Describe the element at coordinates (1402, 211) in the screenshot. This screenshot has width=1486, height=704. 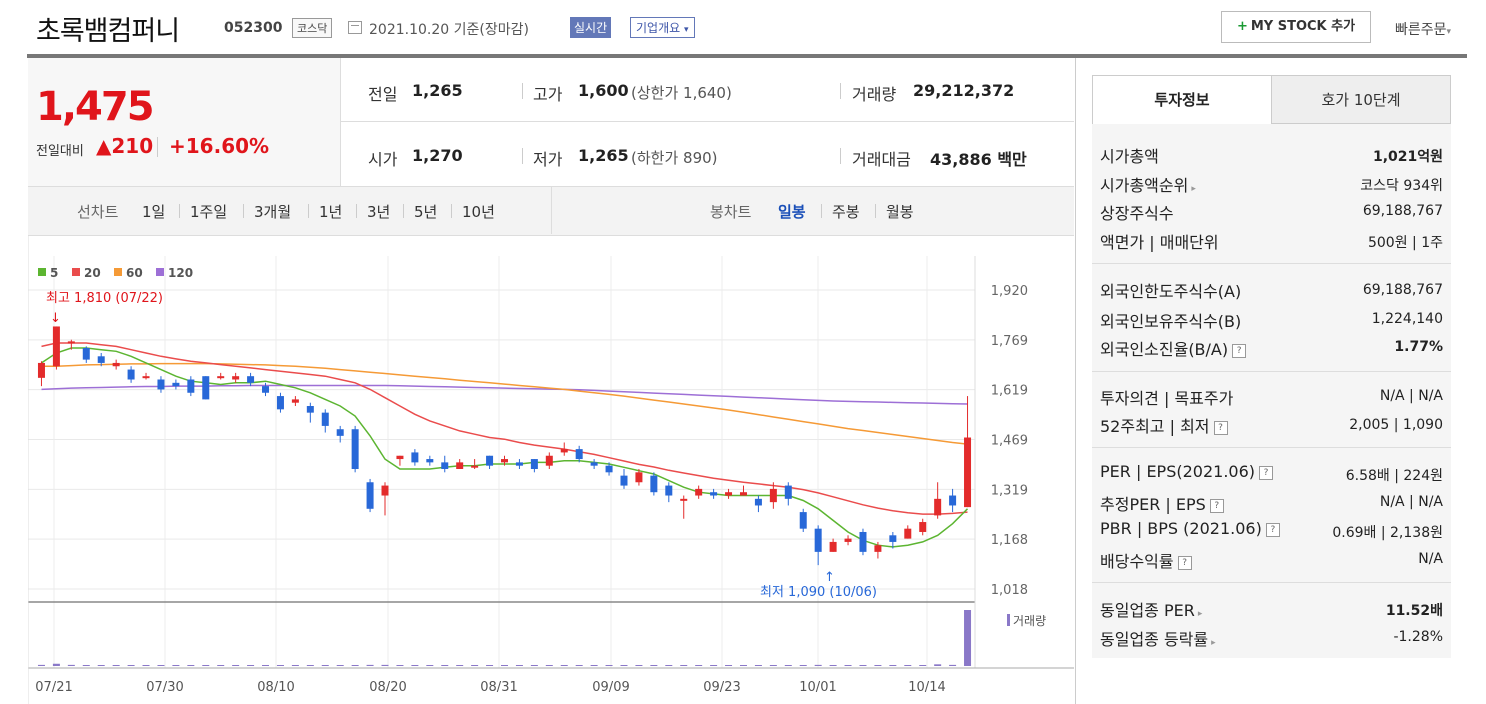
I see `listed-shares-value: 69,188,767` at that location.